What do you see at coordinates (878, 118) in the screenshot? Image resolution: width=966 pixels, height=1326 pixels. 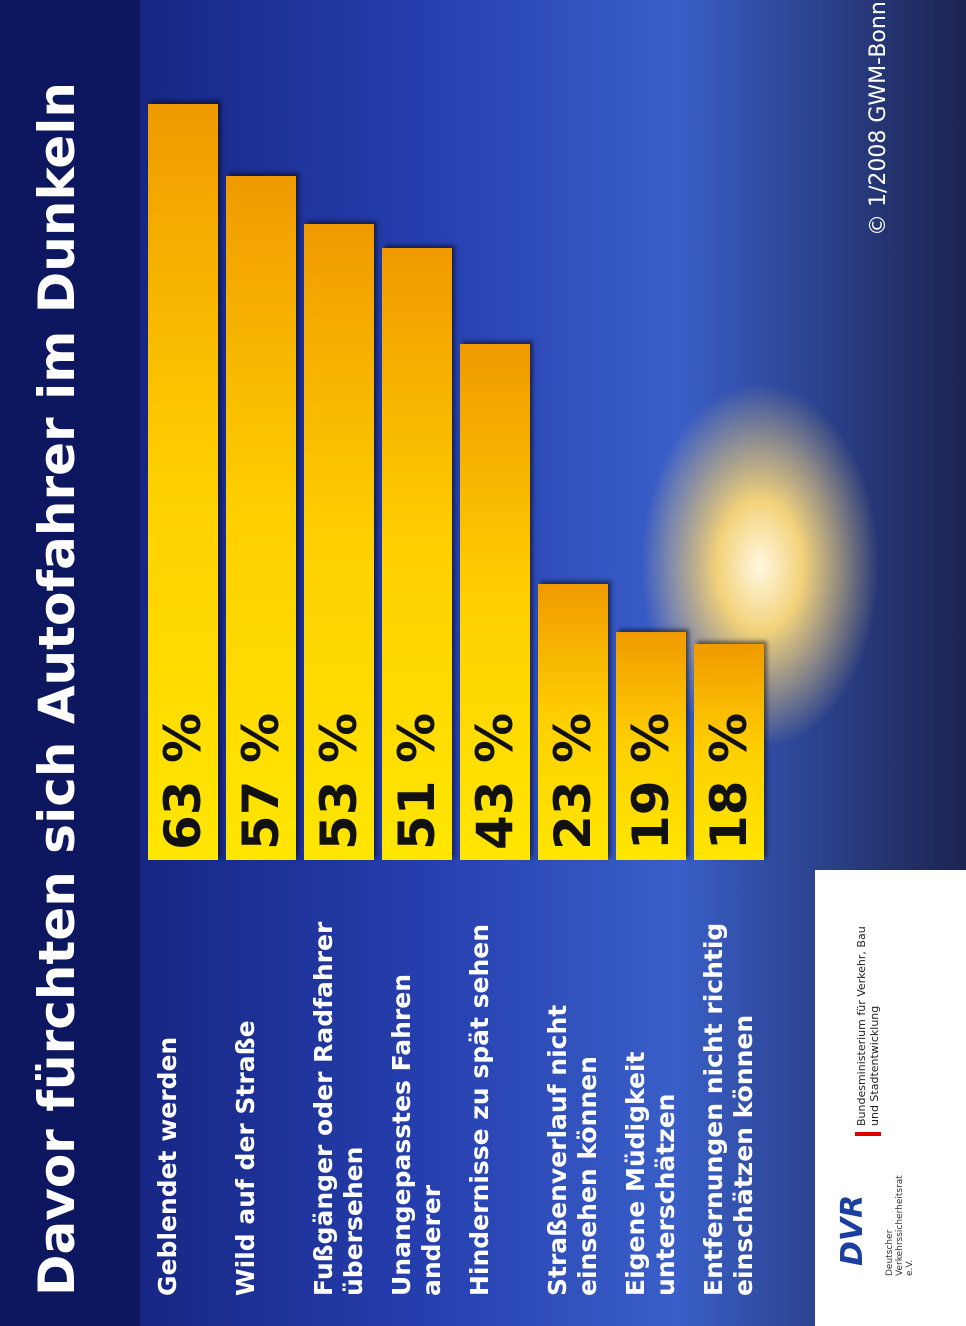 I see `source: © 1/2008 GWM-Bonn` at bounding box center [878, 118].